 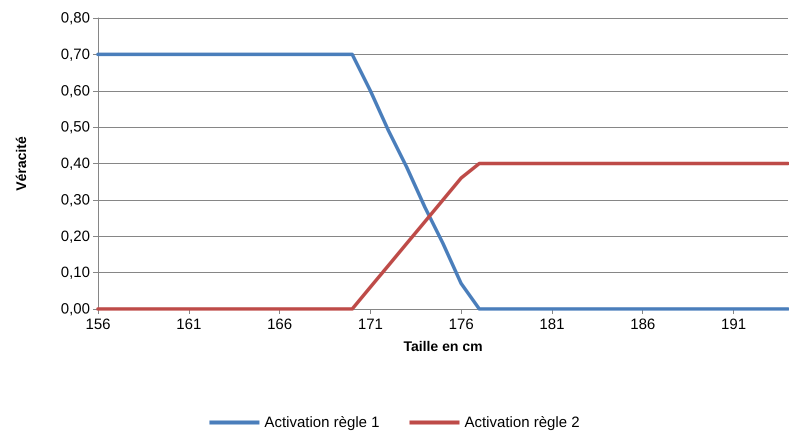 What do you see at coordinates (75, 273) in the screenshot?
I see `y-tick-label: 0,10` at bounding box center [75, 273].